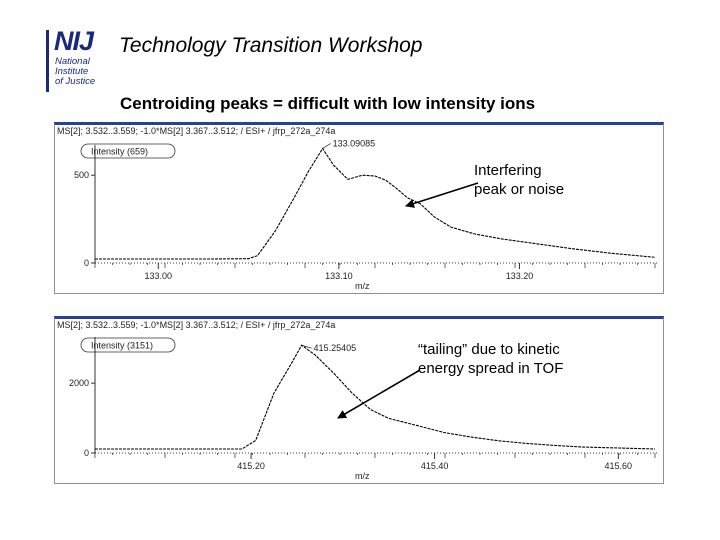  I want to click on x-tick-label: 415.60, so click(619, 466).